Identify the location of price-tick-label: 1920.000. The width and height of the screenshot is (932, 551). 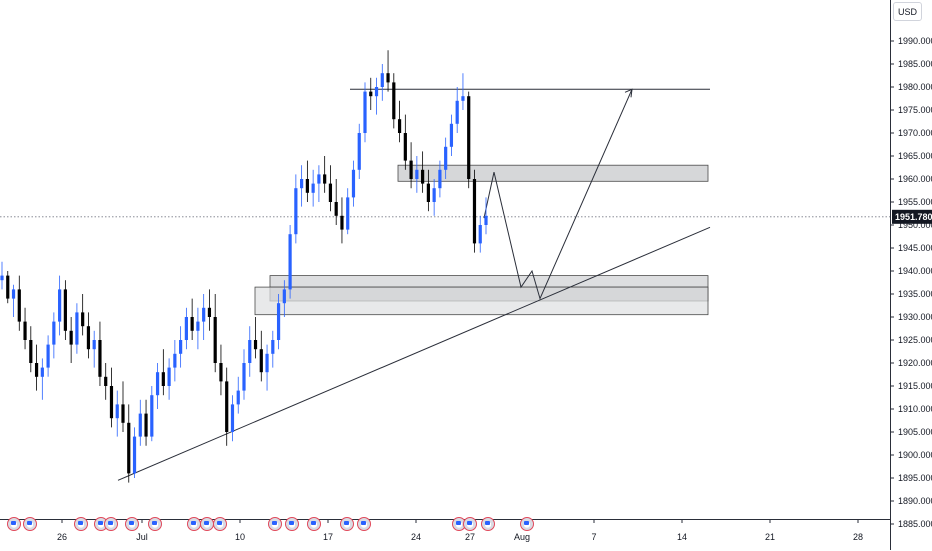
(915, 363).